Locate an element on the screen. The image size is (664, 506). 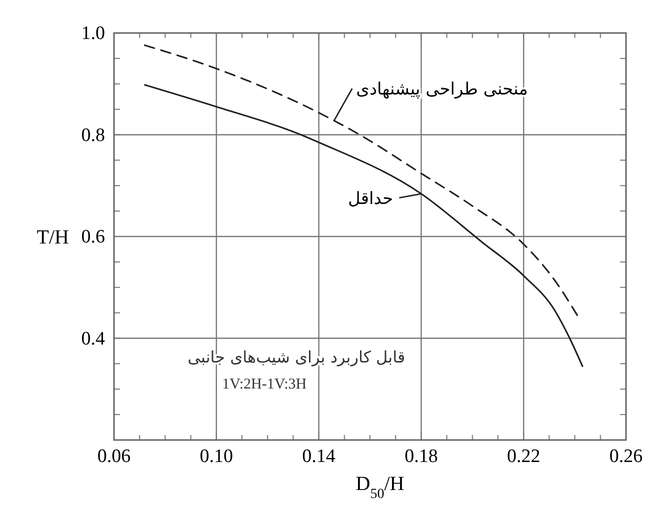
x-tick-label: 0.18 is located at coordinates (421, 456).